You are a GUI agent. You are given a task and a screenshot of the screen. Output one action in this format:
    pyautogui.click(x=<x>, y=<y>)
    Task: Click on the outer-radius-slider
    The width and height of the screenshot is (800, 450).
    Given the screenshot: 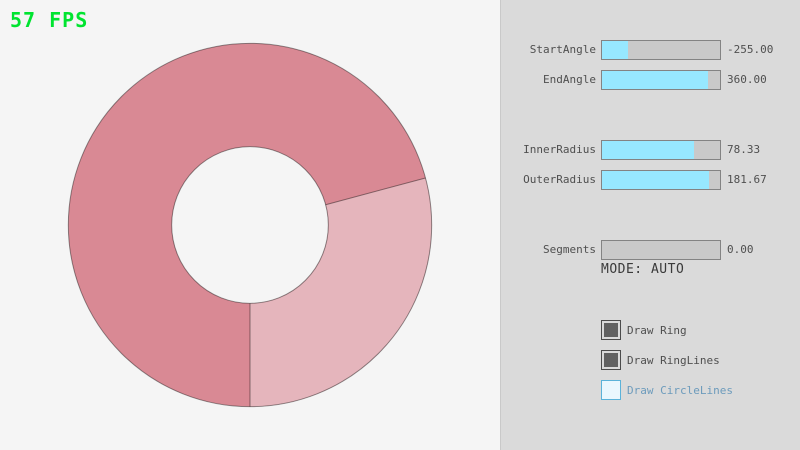 What is the action you would take?
    pyautogui.click(x=661, y=180)
    